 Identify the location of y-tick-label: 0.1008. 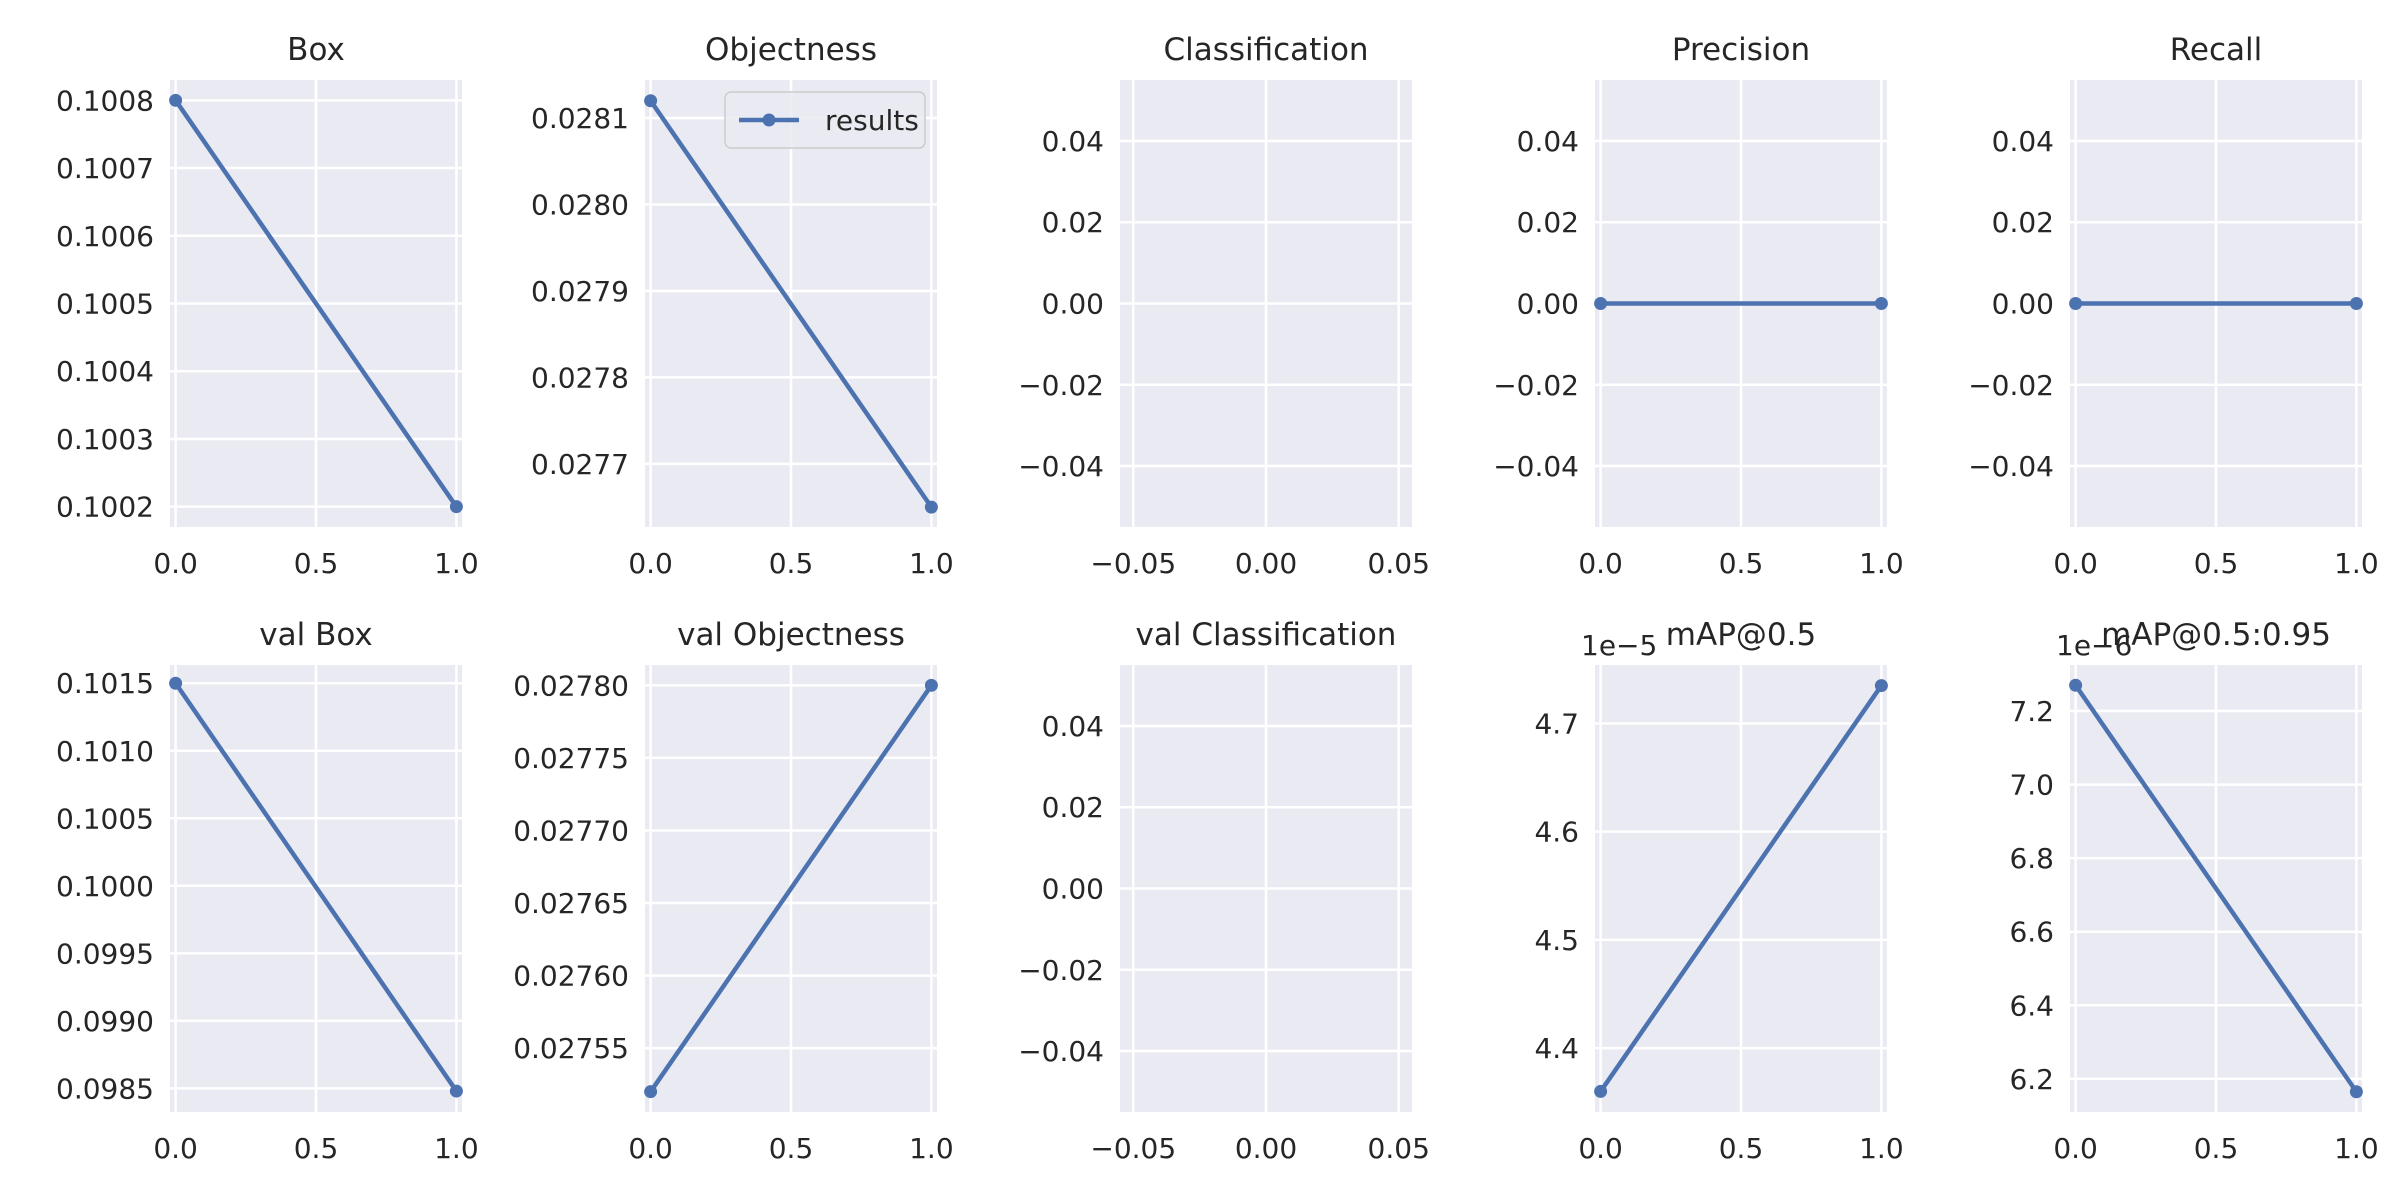
(105, 100).